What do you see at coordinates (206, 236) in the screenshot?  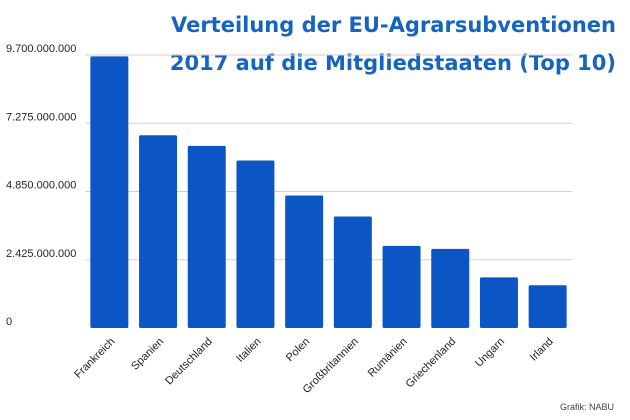 I see `bar-deutschland` at bounding box center [206, 236].